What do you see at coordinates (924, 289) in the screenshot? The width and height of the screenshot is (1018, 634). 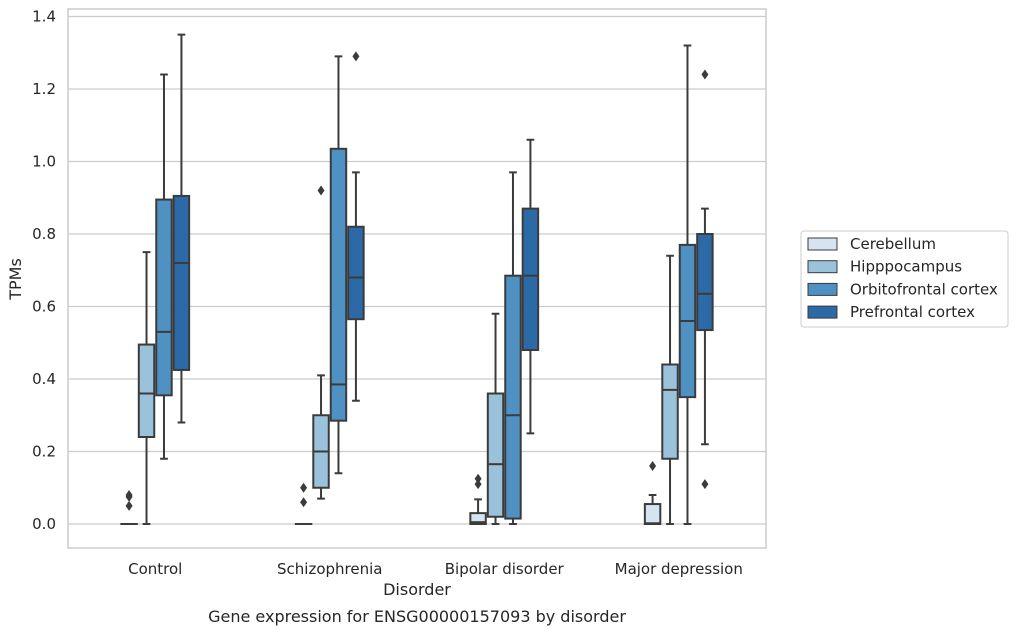 I see `legend-label: Orbitofrontal cortex` at bounding box center [924, 289].